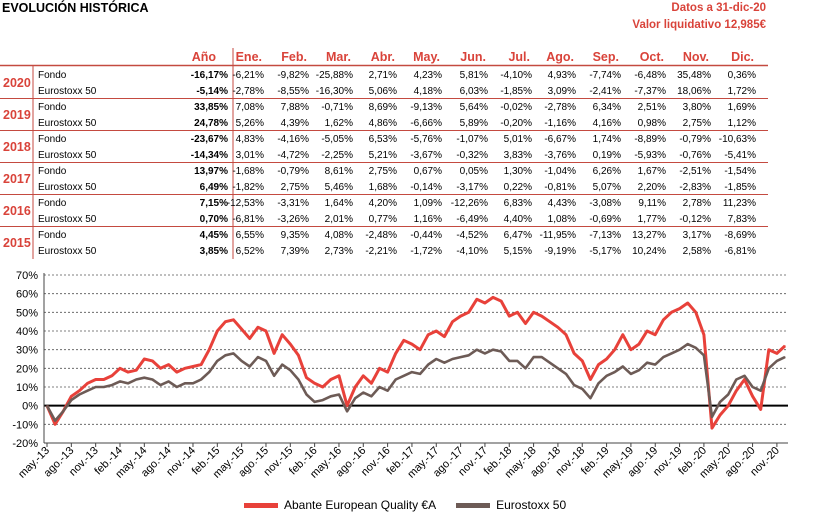 This screenshot has width=813, height=527. I want to click on table-cell: -4,10%, so click(472, 251).